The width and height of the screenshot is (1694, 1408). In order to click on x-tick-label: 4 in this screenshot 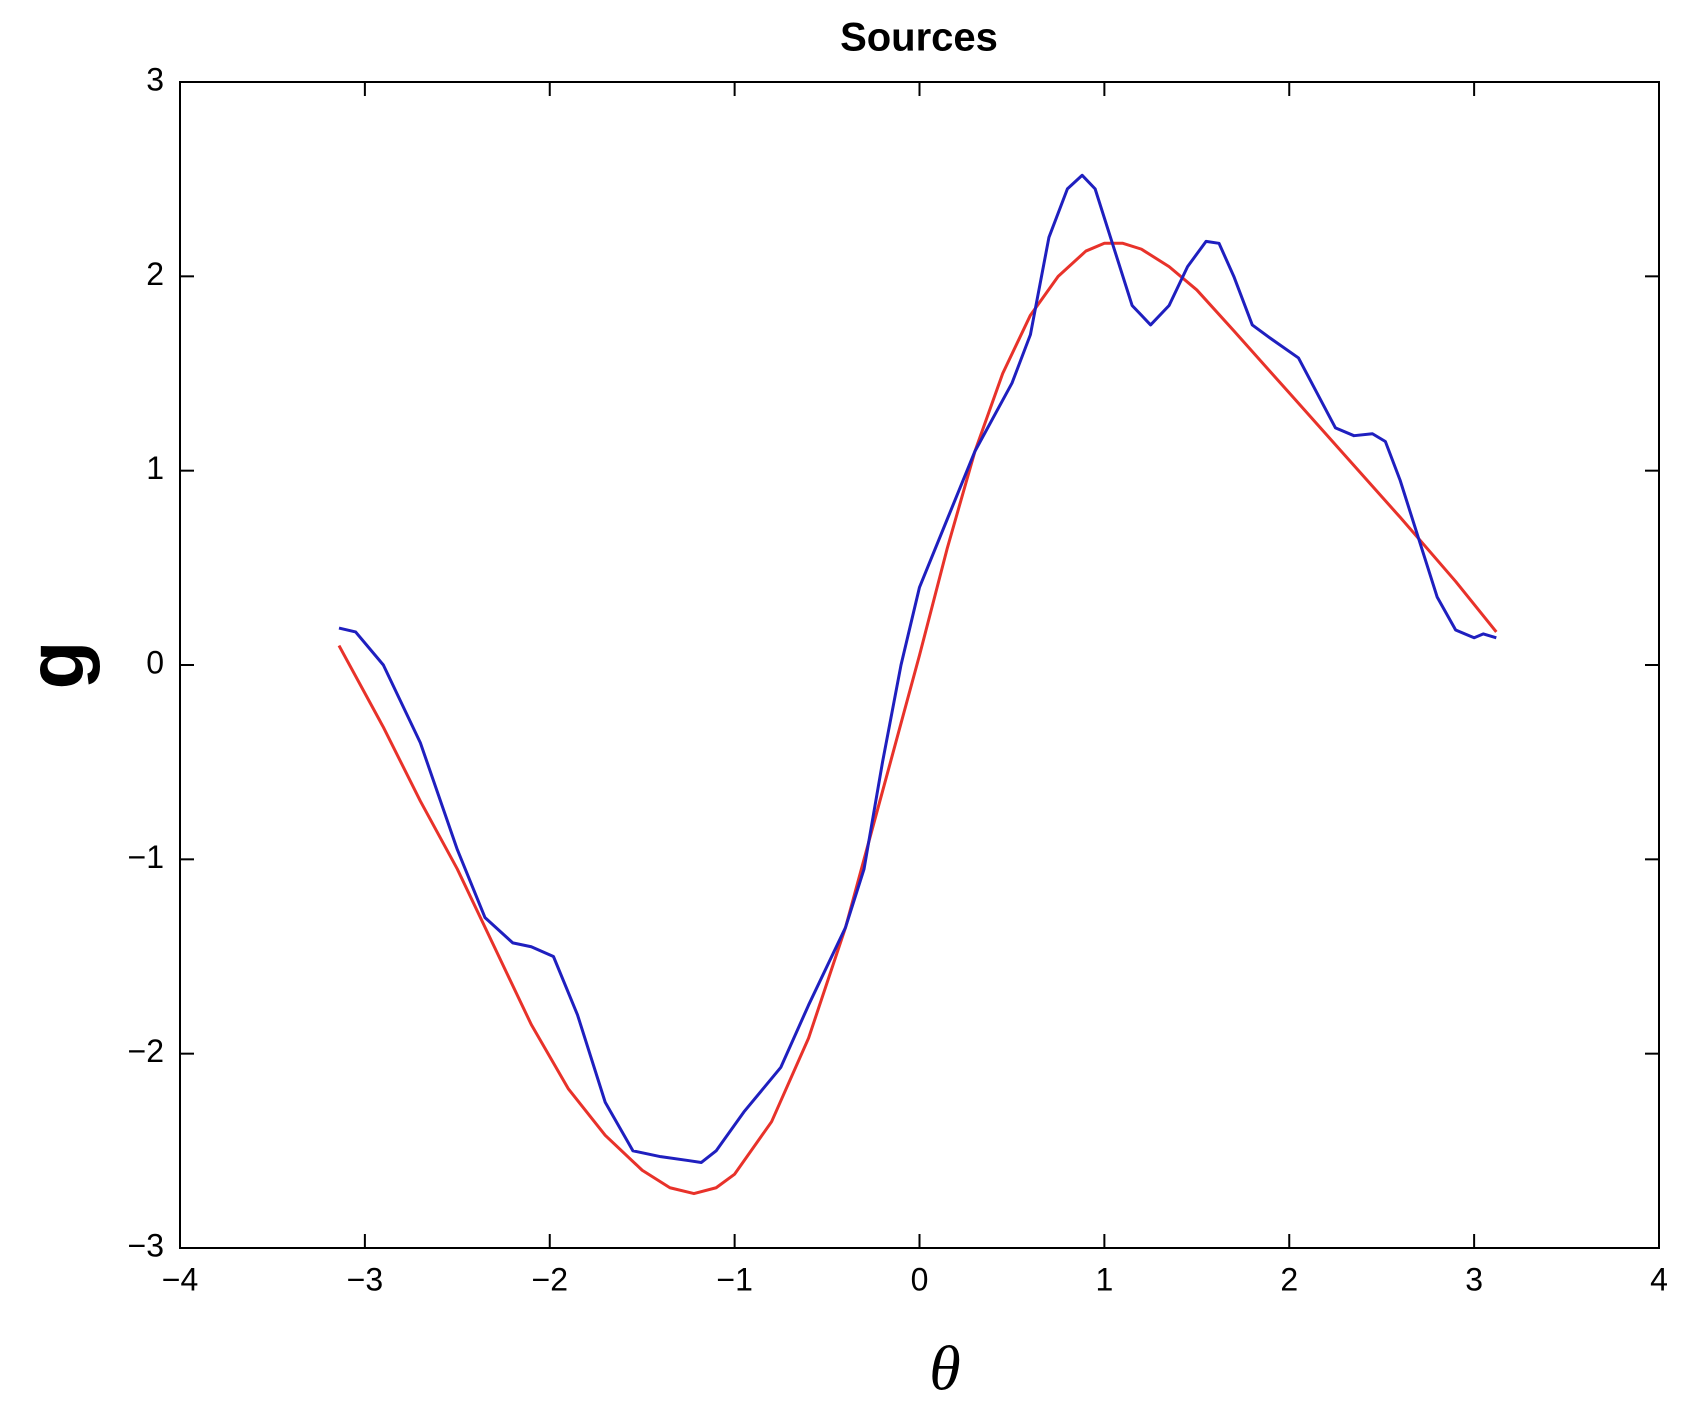, I will do `click(1659, 1279)`.